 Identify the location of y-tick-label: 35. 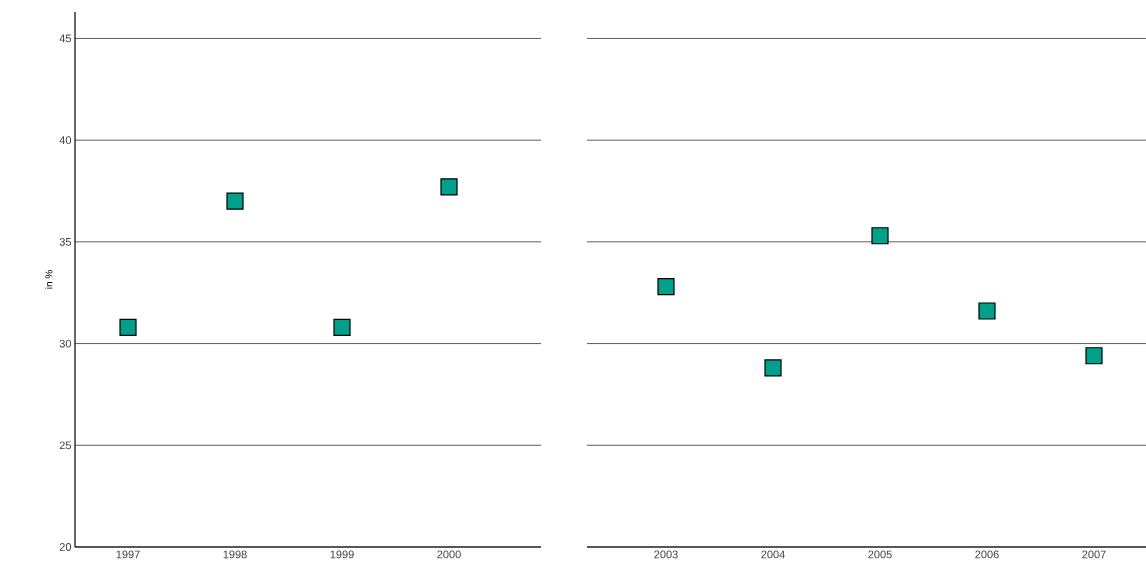
(65, 241).